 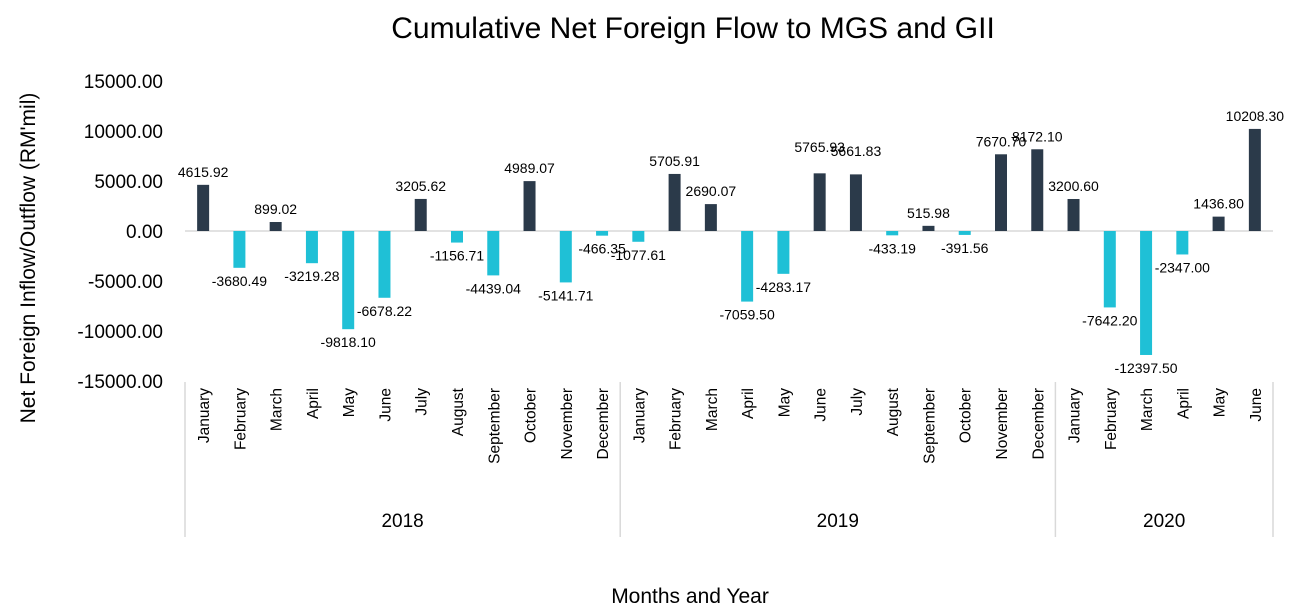 What do you see at coordinates (602, 249) in the screenshot?
I see `data-label: -466.35` at bounding box center [602, 249].